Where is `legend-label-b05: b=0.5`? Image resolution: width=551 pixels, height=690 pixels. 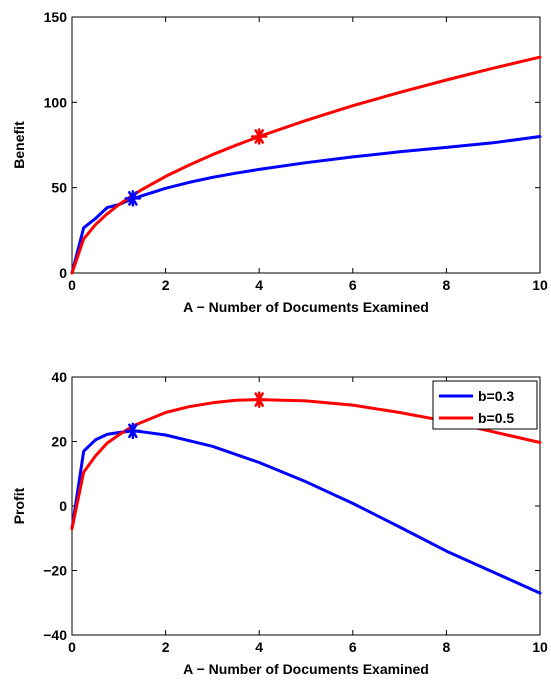 legend-label-b05: b=0.5 is located at coordinates (496, 418).